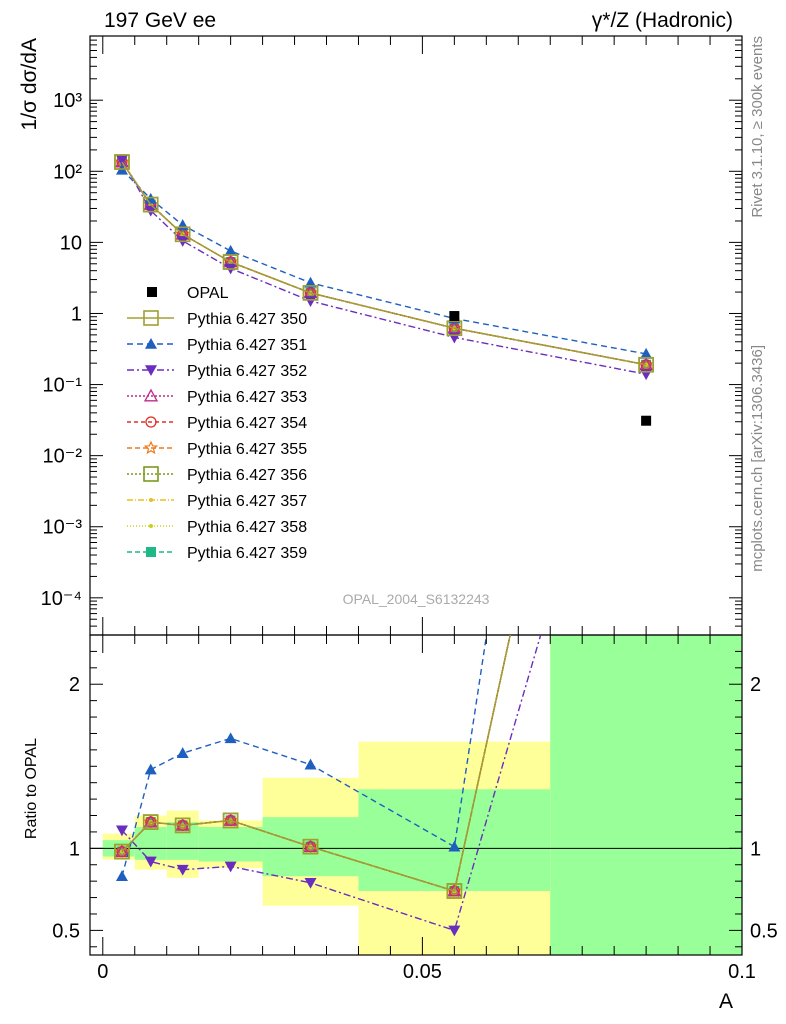 This screenshot has width=786, height=1024. What do you see at coordinates (764, 931) in the screenshot?
I see `ratio-ytick-label-right: 0.5` at bounding box center [764, 931].